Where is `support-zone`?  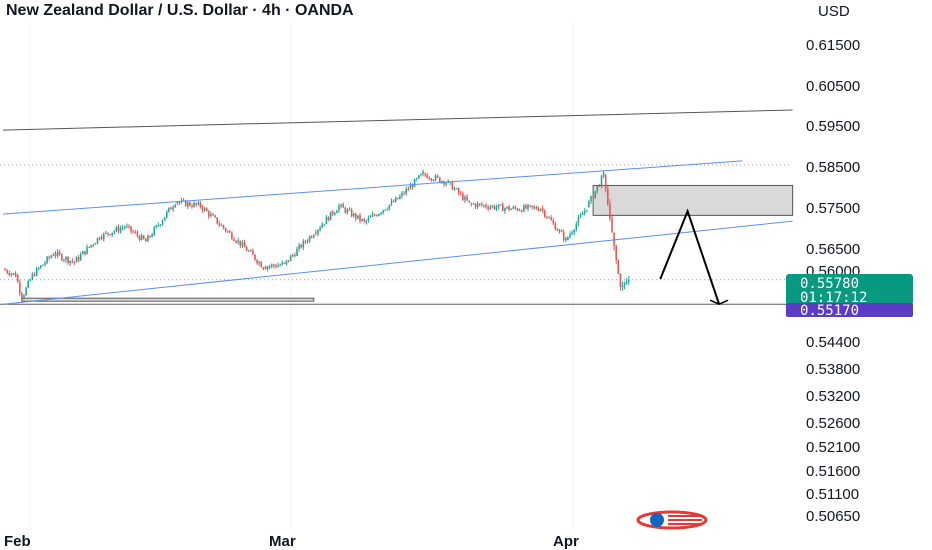 support-zone is located at coordinates (168, 299).